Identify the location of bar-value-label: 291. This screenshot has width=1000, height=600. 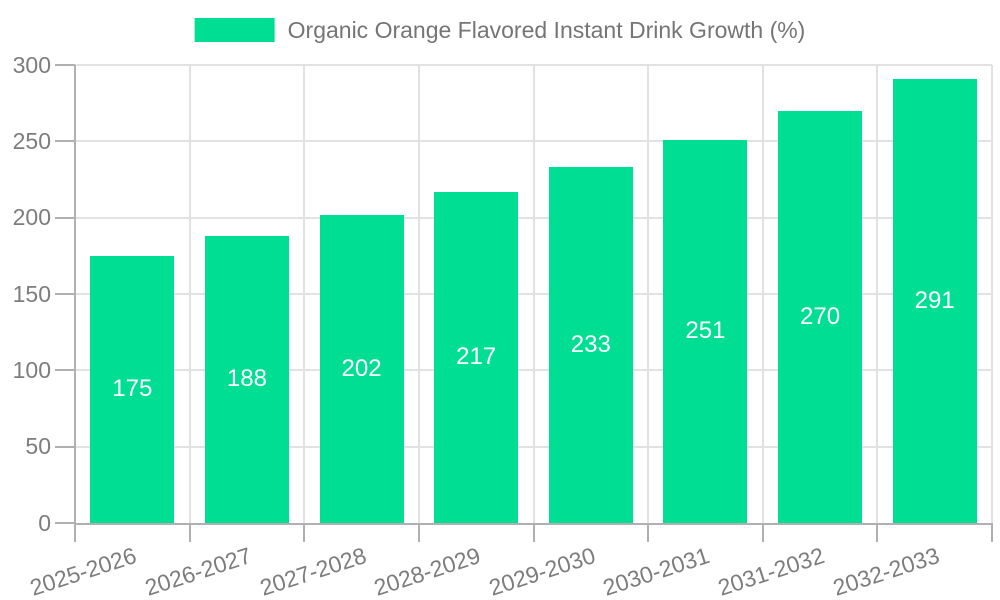
(934, 300).